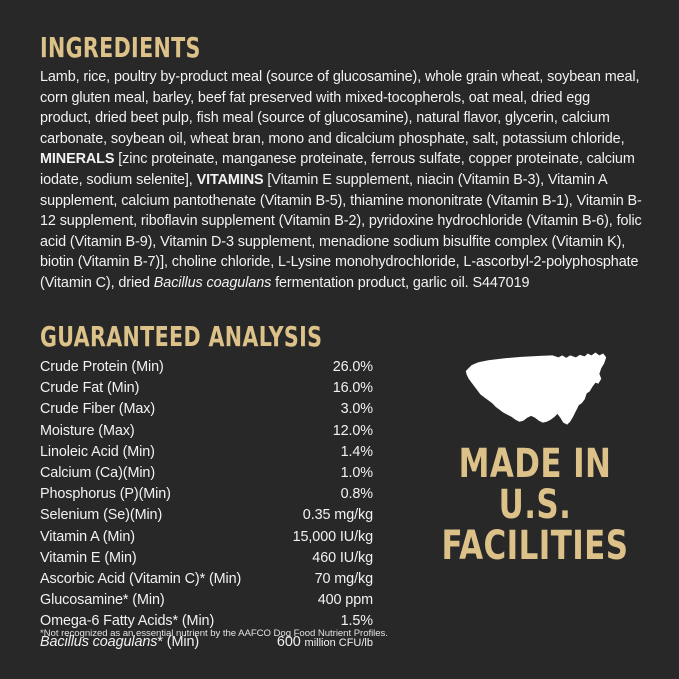 This screenshot has height=679, width=679. Describe the element at coordinates (212, 282) in the screenshot. I see `ingredient-segment-5: Bacillus coagulans` at that location.